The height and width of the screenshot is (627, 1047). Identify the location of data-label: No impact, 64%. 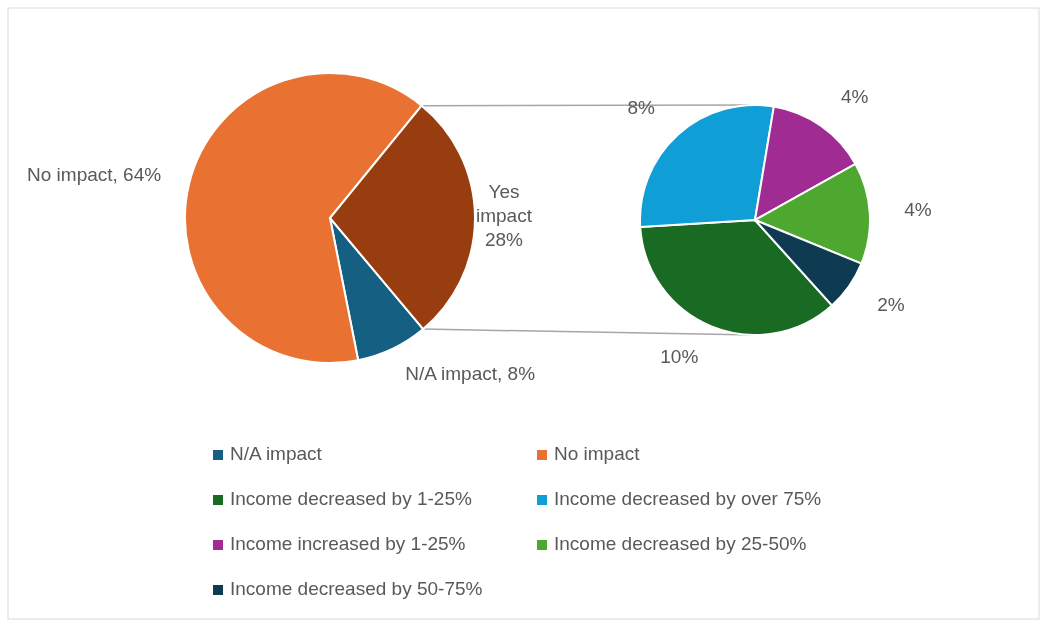
(94, 174).